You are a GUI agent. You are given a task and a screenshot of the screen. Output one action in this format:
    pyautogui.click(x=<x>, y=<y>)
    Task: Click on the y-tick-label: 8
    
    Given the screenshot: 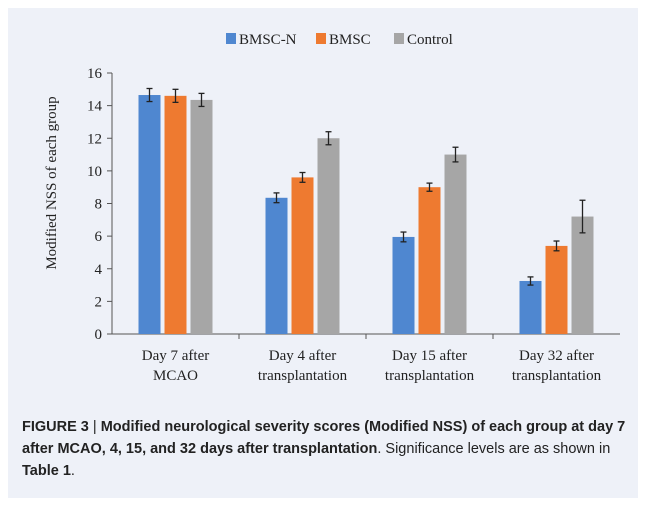 What is the action you would take?
    pyautogui.click(x=99, y=205)
    